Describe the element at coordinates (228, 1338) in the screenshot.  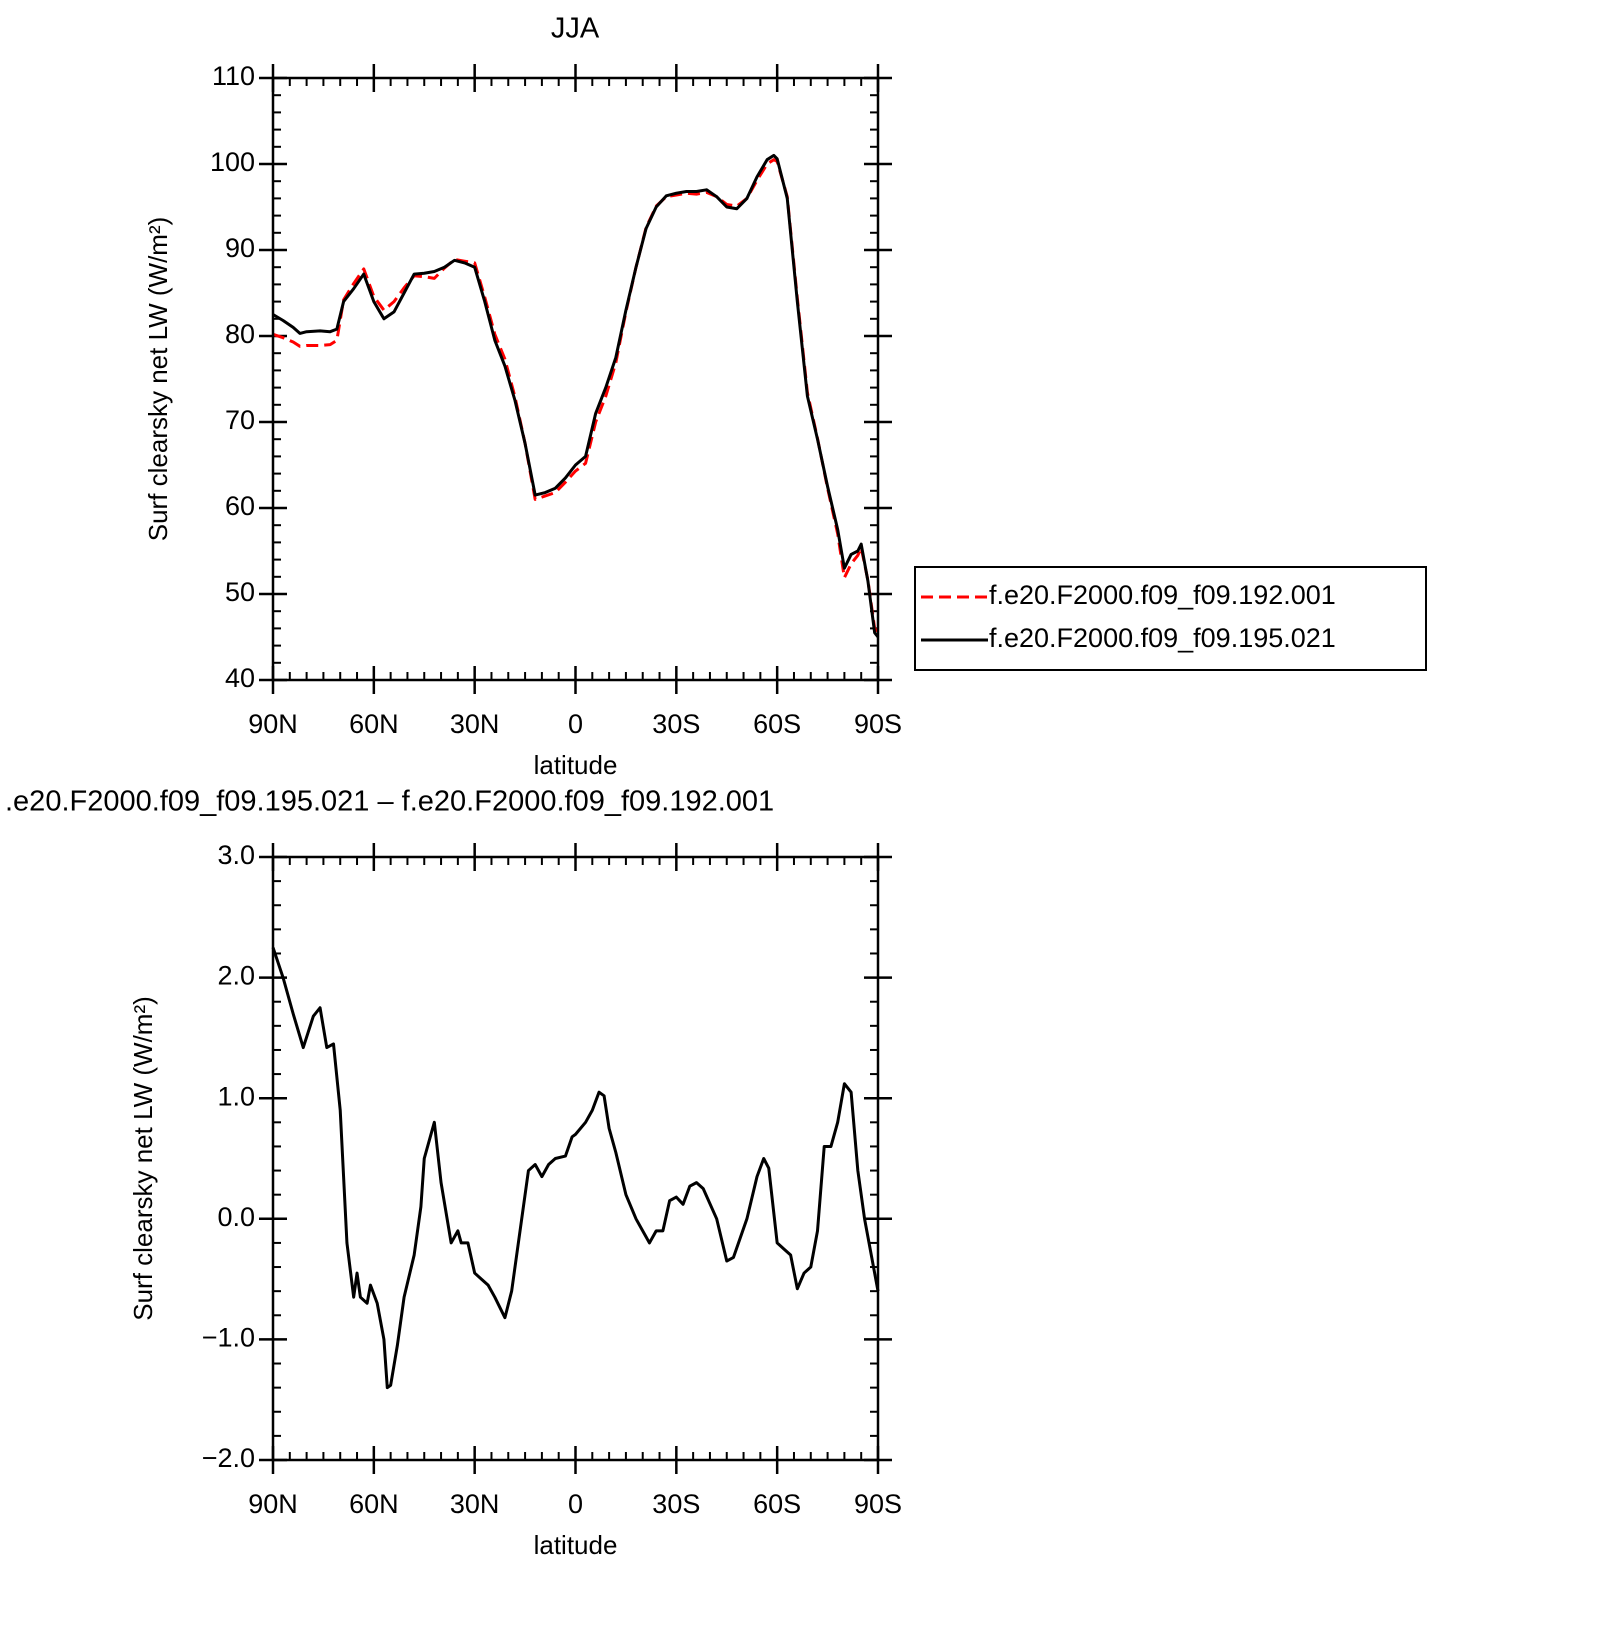
I see `y-tick-label: −1.0` at that location.